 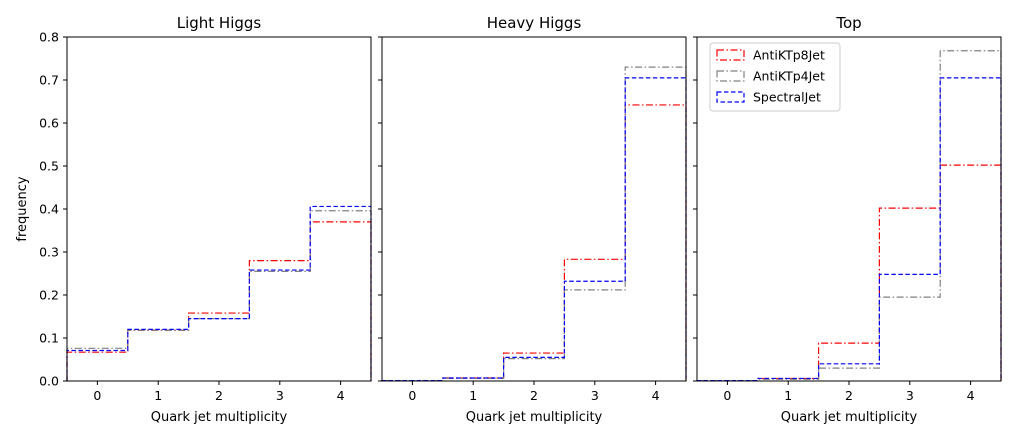 I want to click on legend-entry: SpectralJet, so click(x=787, y=97).